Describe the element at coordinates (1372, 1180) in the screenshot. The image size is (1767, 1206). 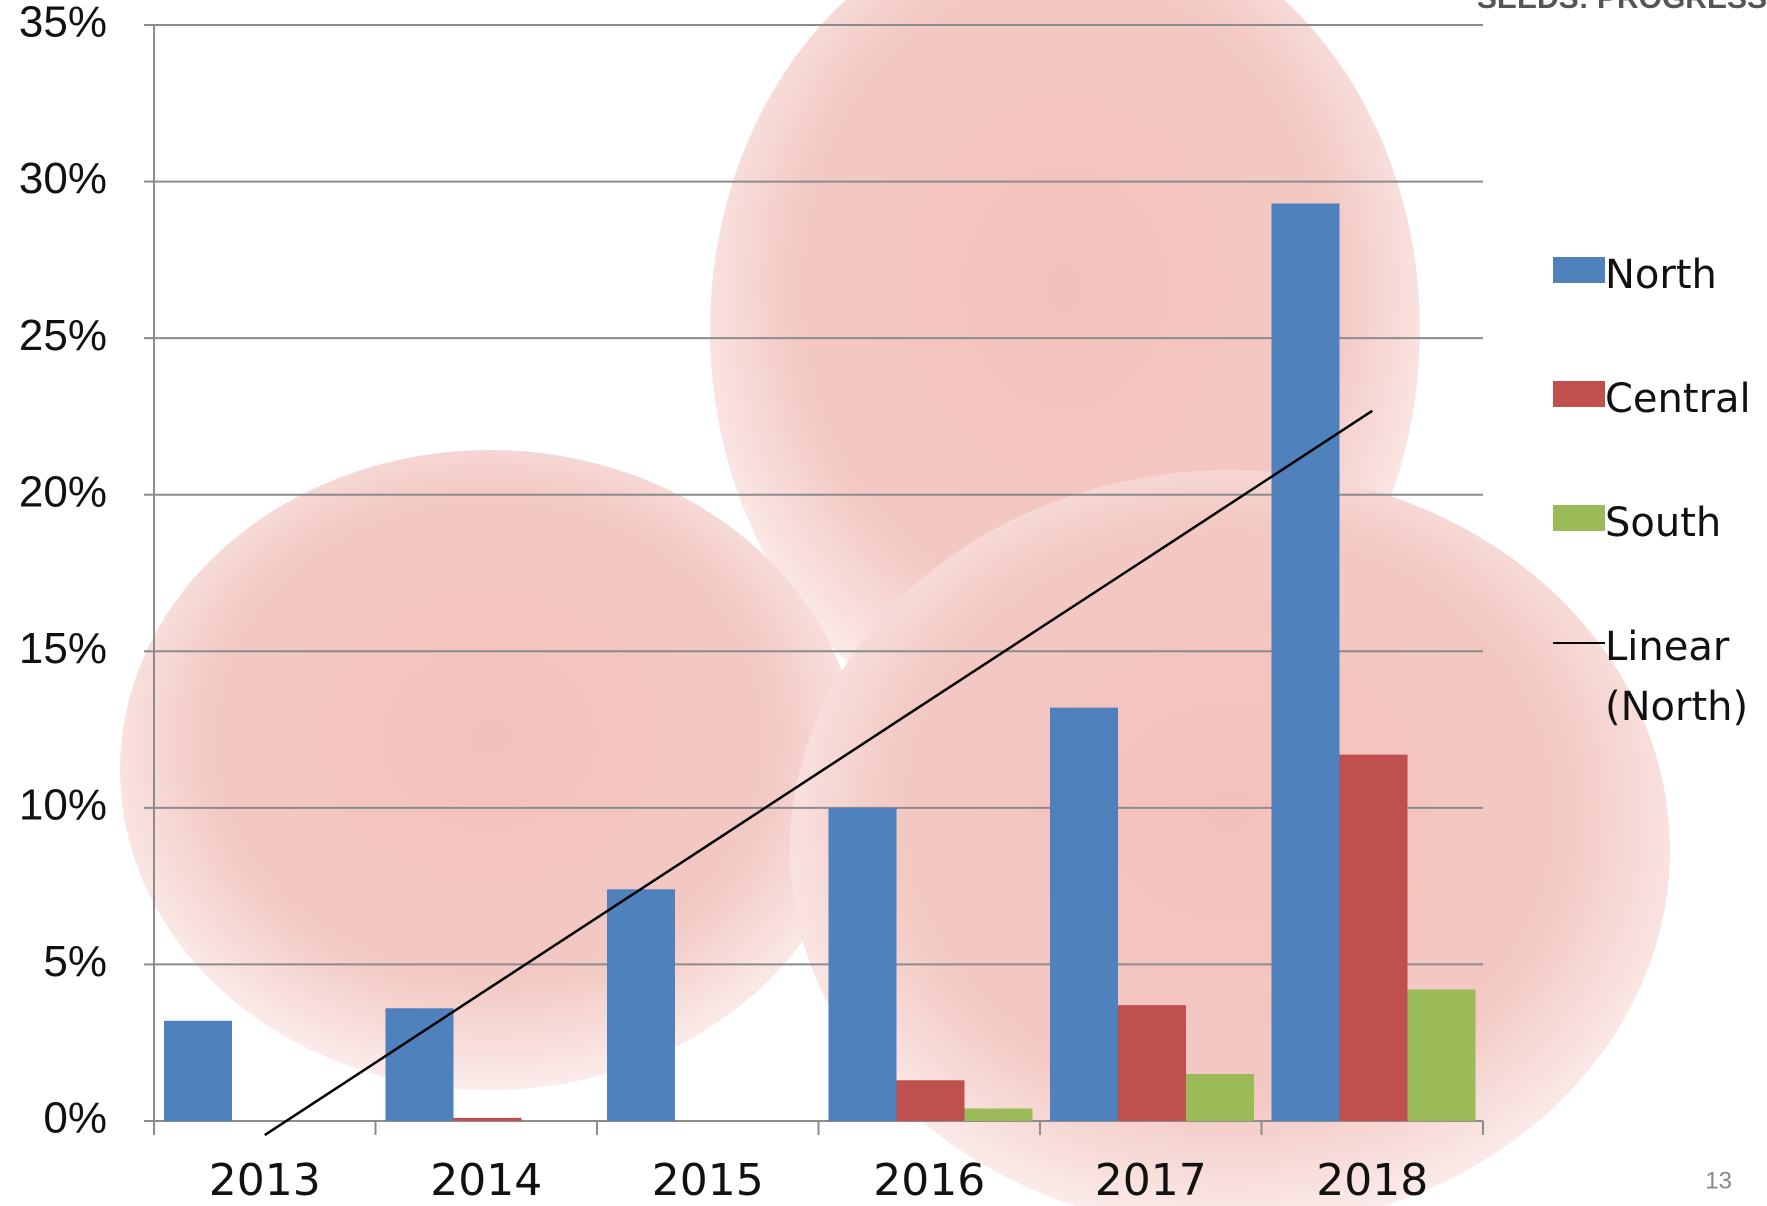
I see `x-tick-label: 2018` at that location.